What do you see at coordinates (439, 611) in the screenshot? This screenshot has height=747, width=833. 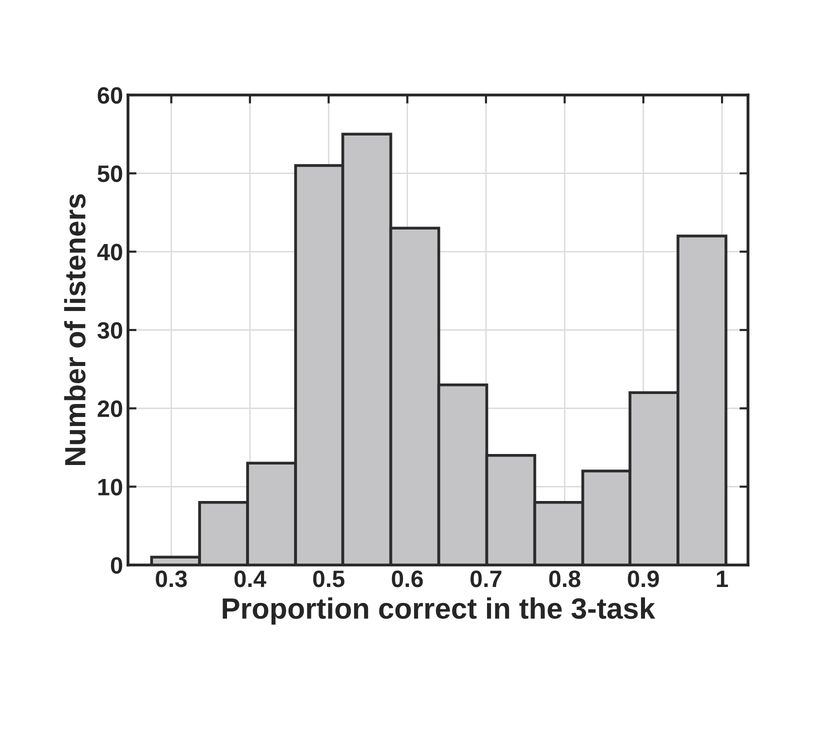 I see `x-axis-title: Proportion correct in the 3-task` at bounding box center [439, 611].